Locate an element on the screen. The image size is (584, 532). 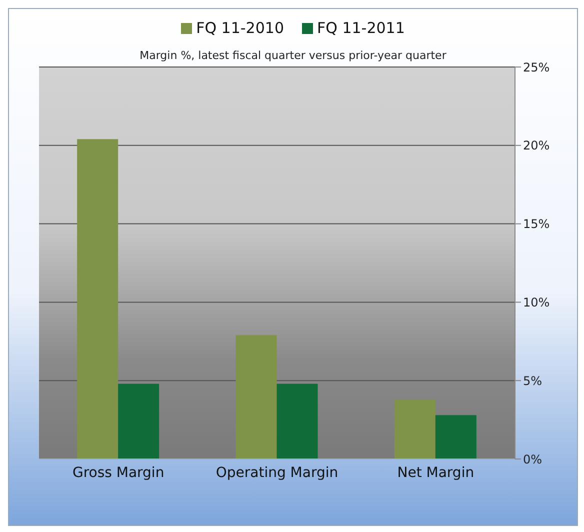
y-tick-label: 20% is located at coordinates (536, 145).